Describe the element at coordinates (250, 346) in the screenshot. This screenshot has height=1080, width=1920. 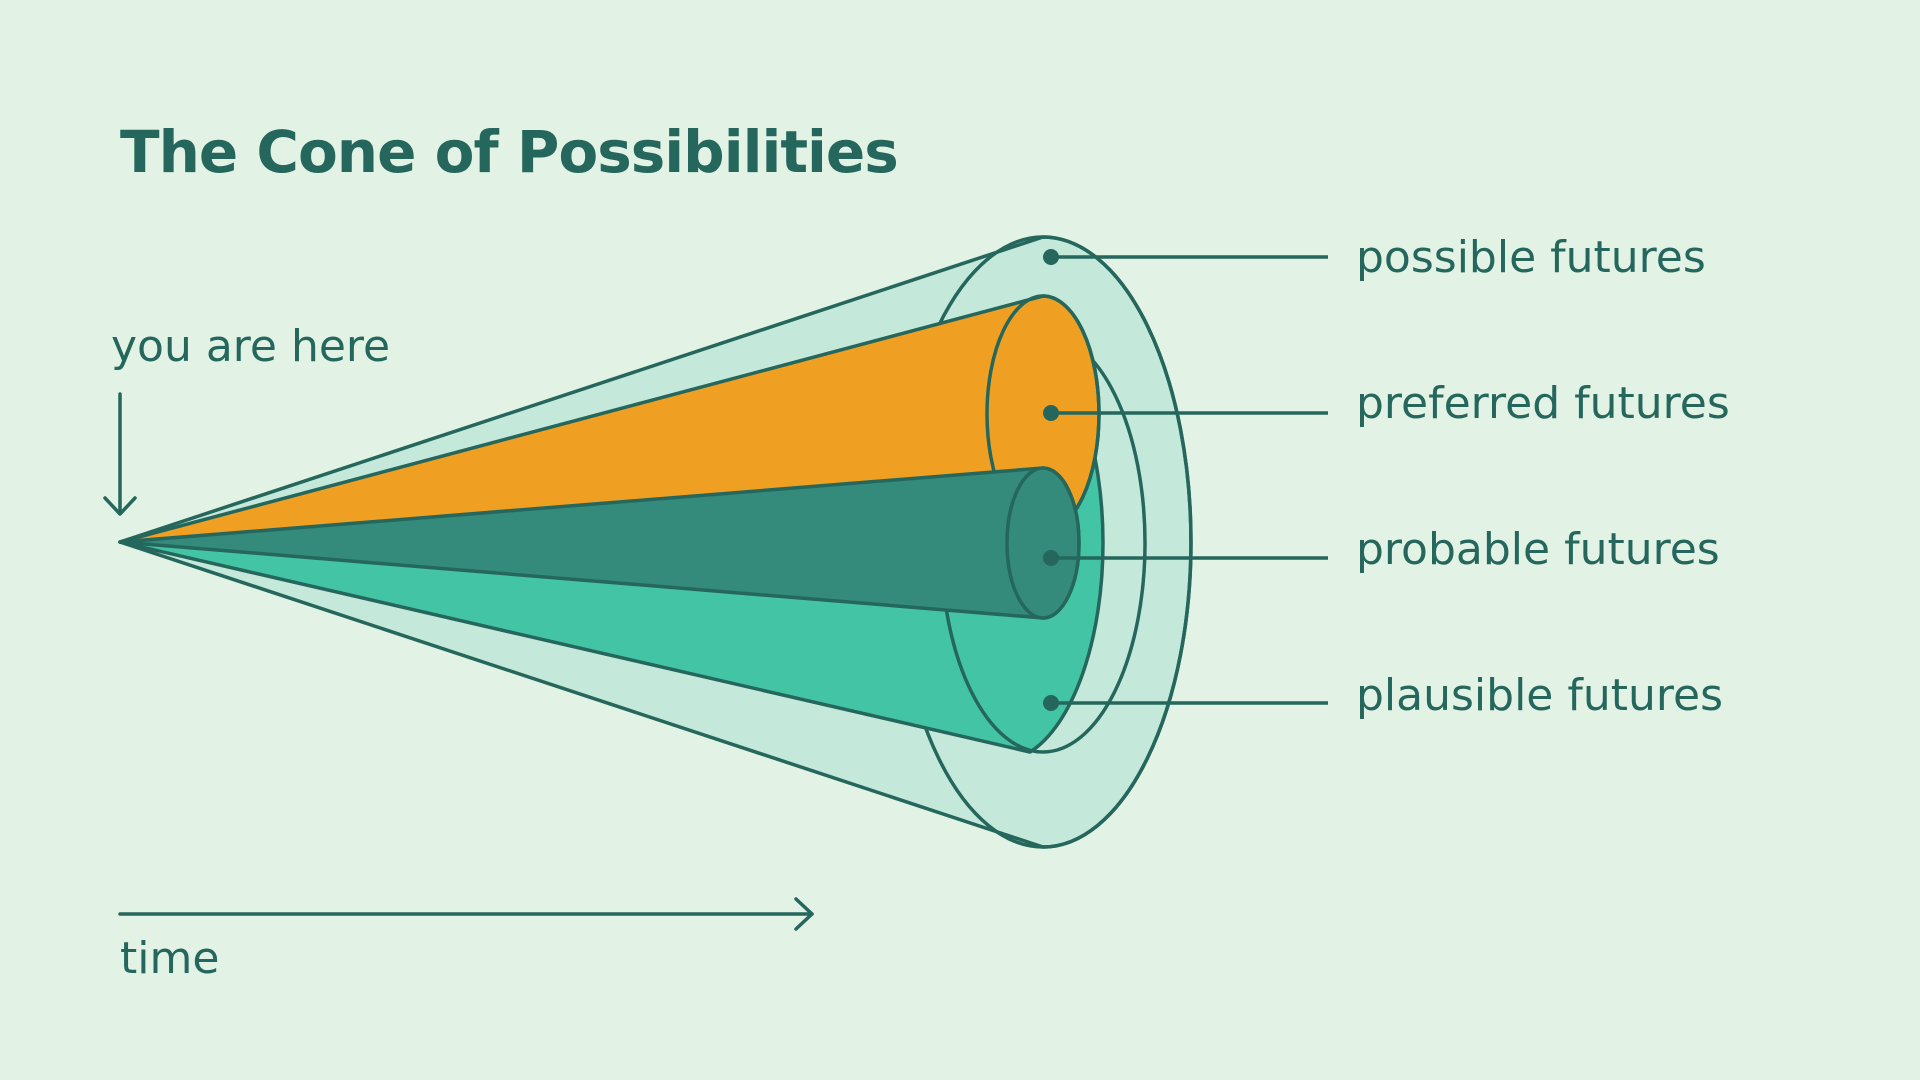
I see `you-are-here-label: you are here` at that location.